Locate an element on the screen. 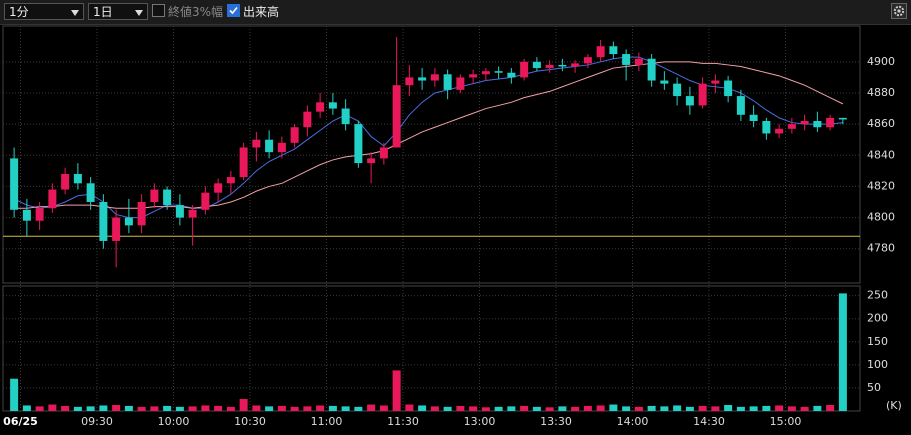  volume-text: 出来高 is located at coordinates (261, 12).